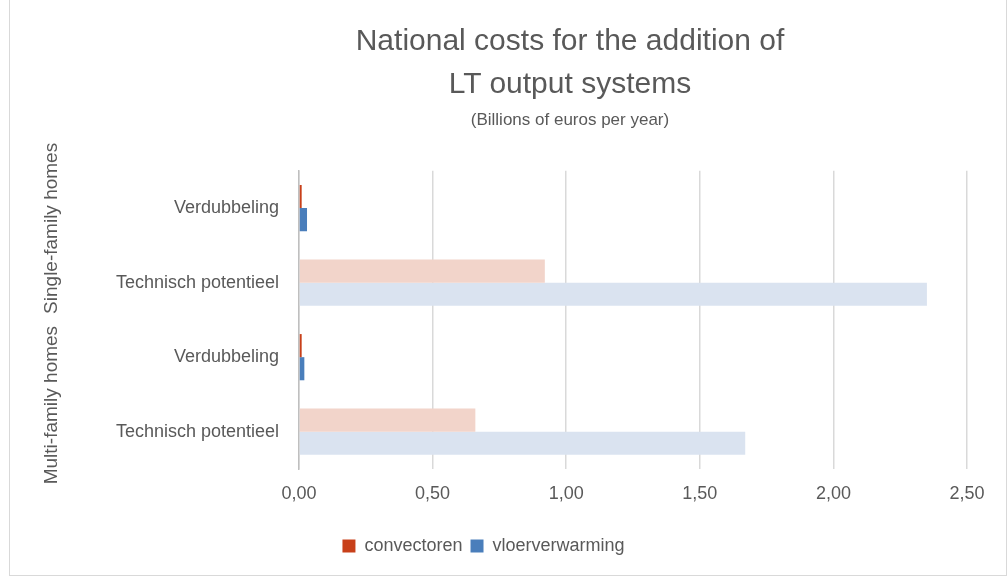 This screenshot has width=1007, height=577. I want to click on x-tick-label: 1,50, so click(700, 492).